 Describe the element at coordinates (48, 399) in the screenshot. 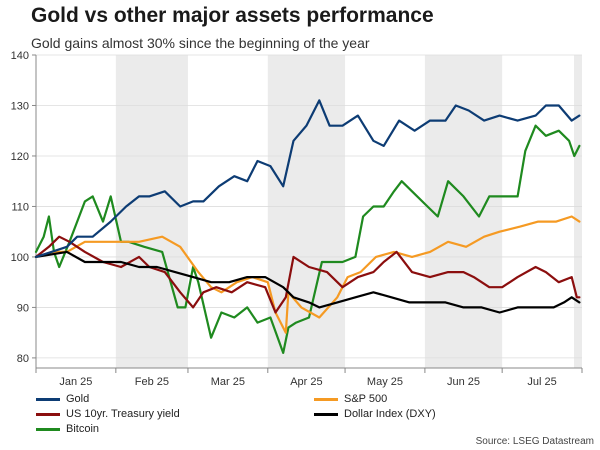

I see `legend-swatch-gold` at that location.